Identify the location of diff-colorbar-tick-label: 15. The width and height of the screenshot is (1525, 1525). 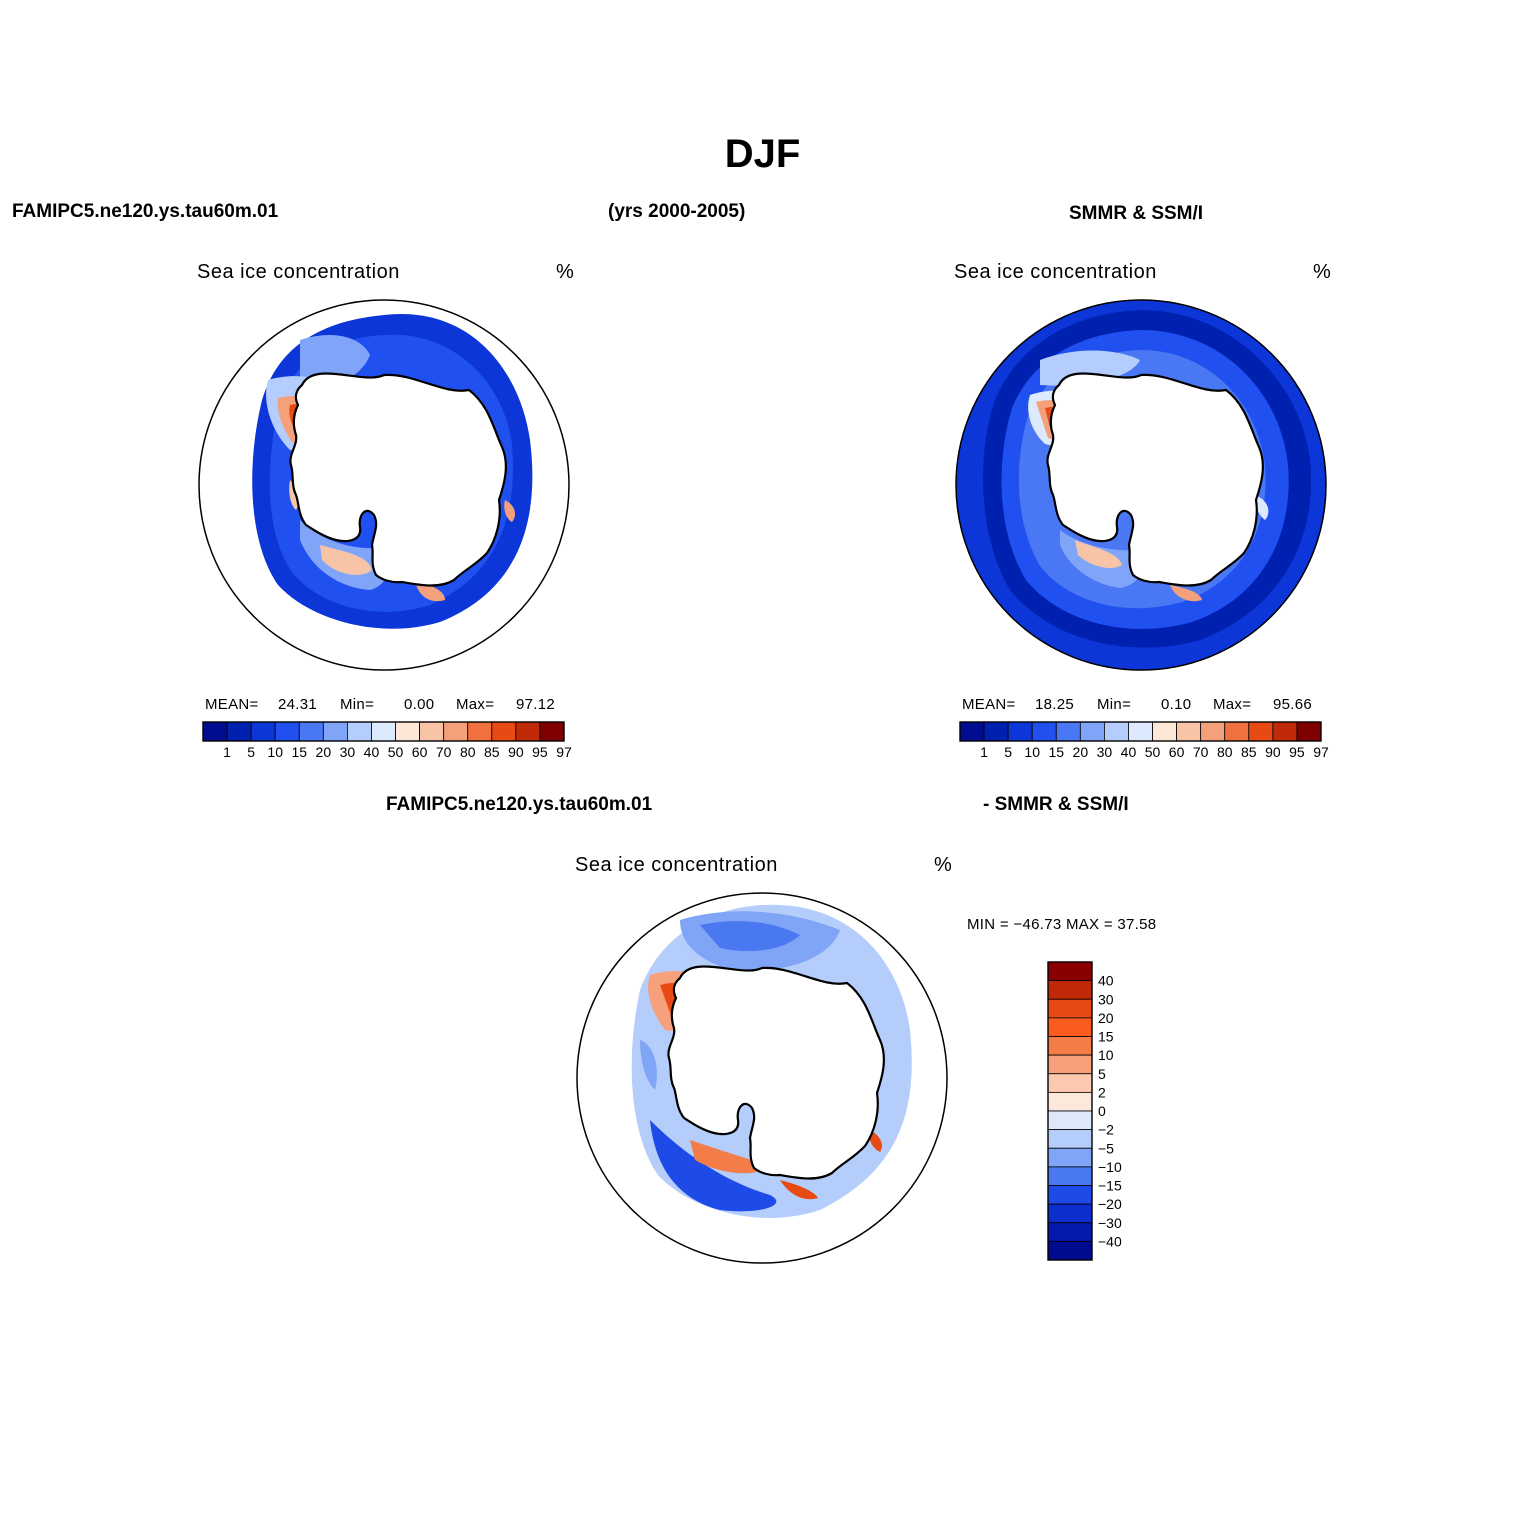
(1106, 1037).